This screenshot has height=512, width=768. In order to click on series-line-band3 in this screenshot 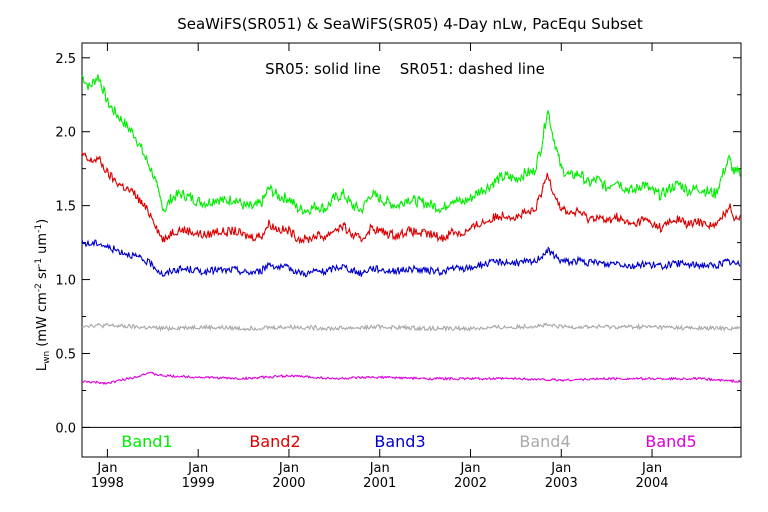, I will do `click(411, 258)`.